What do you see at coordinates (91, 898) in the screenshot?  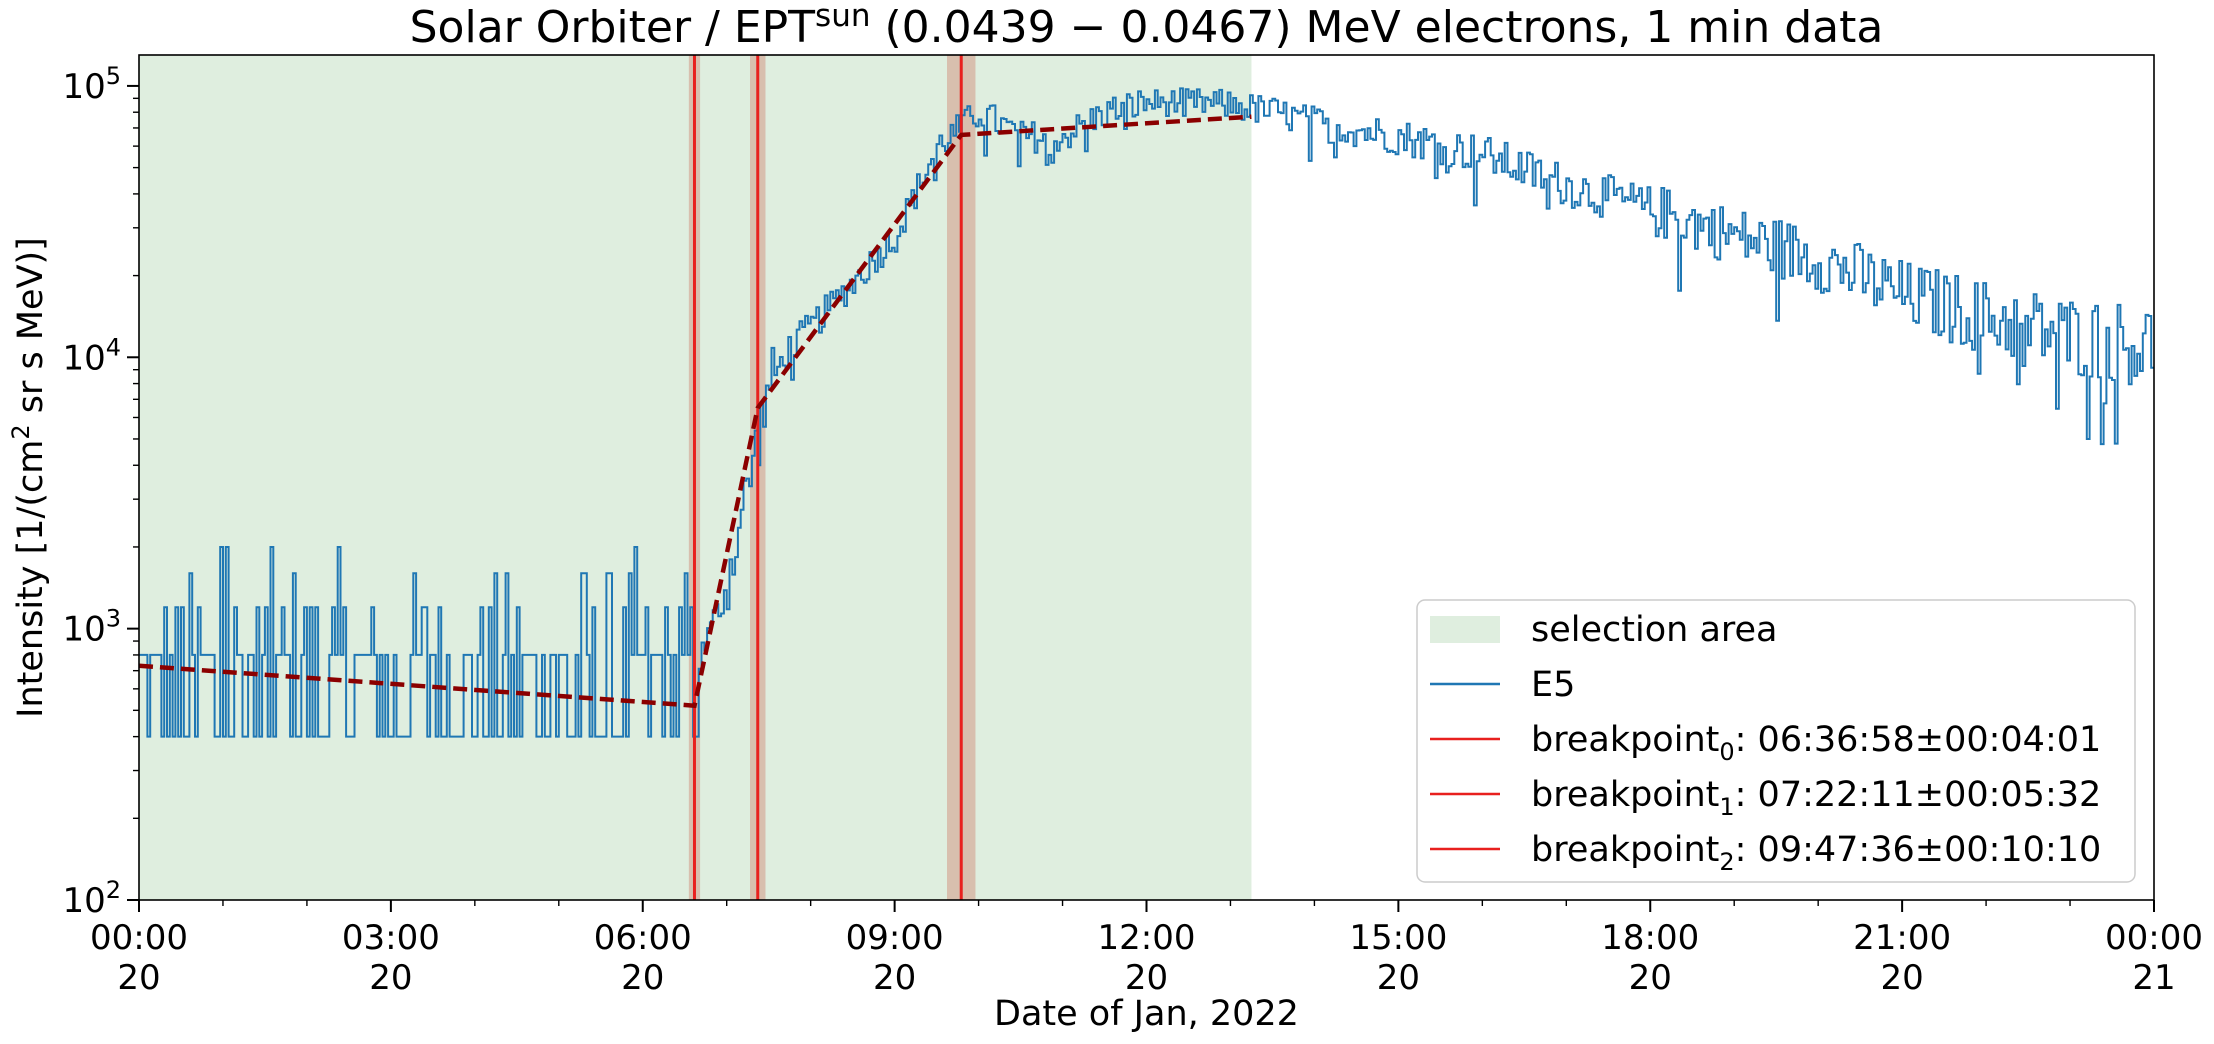 I see `y-tick-label: 10²` at bounding box center [91, 898].